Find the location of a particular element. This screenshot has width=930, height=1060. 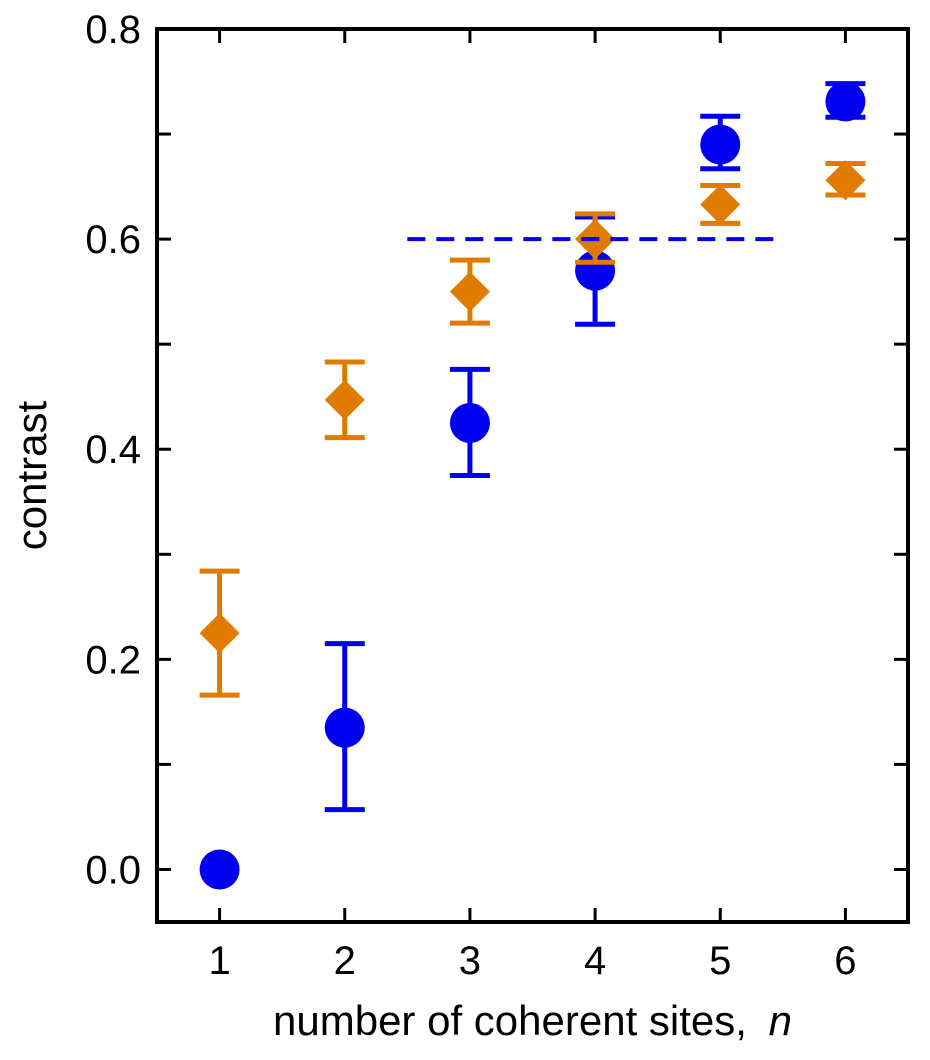

x-axis-label-text: number of coherent sites, is located at coordinates (510, 1020).